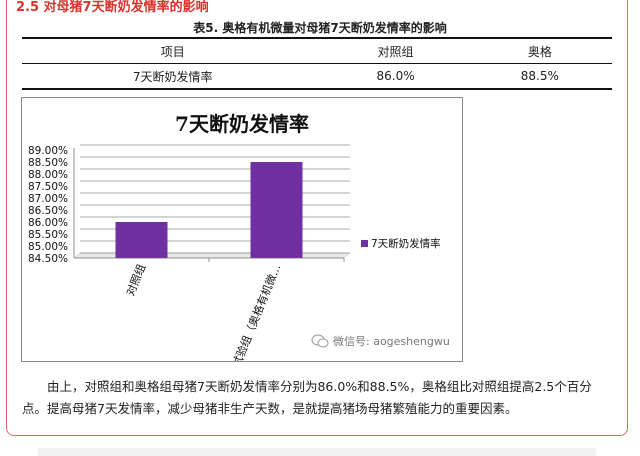 This screenshot has width=640, height=456. What do you see at coordinates (539, 51) in the screenshot?
I see `header-aoge: 奥格` at bounding box center [539, 51].